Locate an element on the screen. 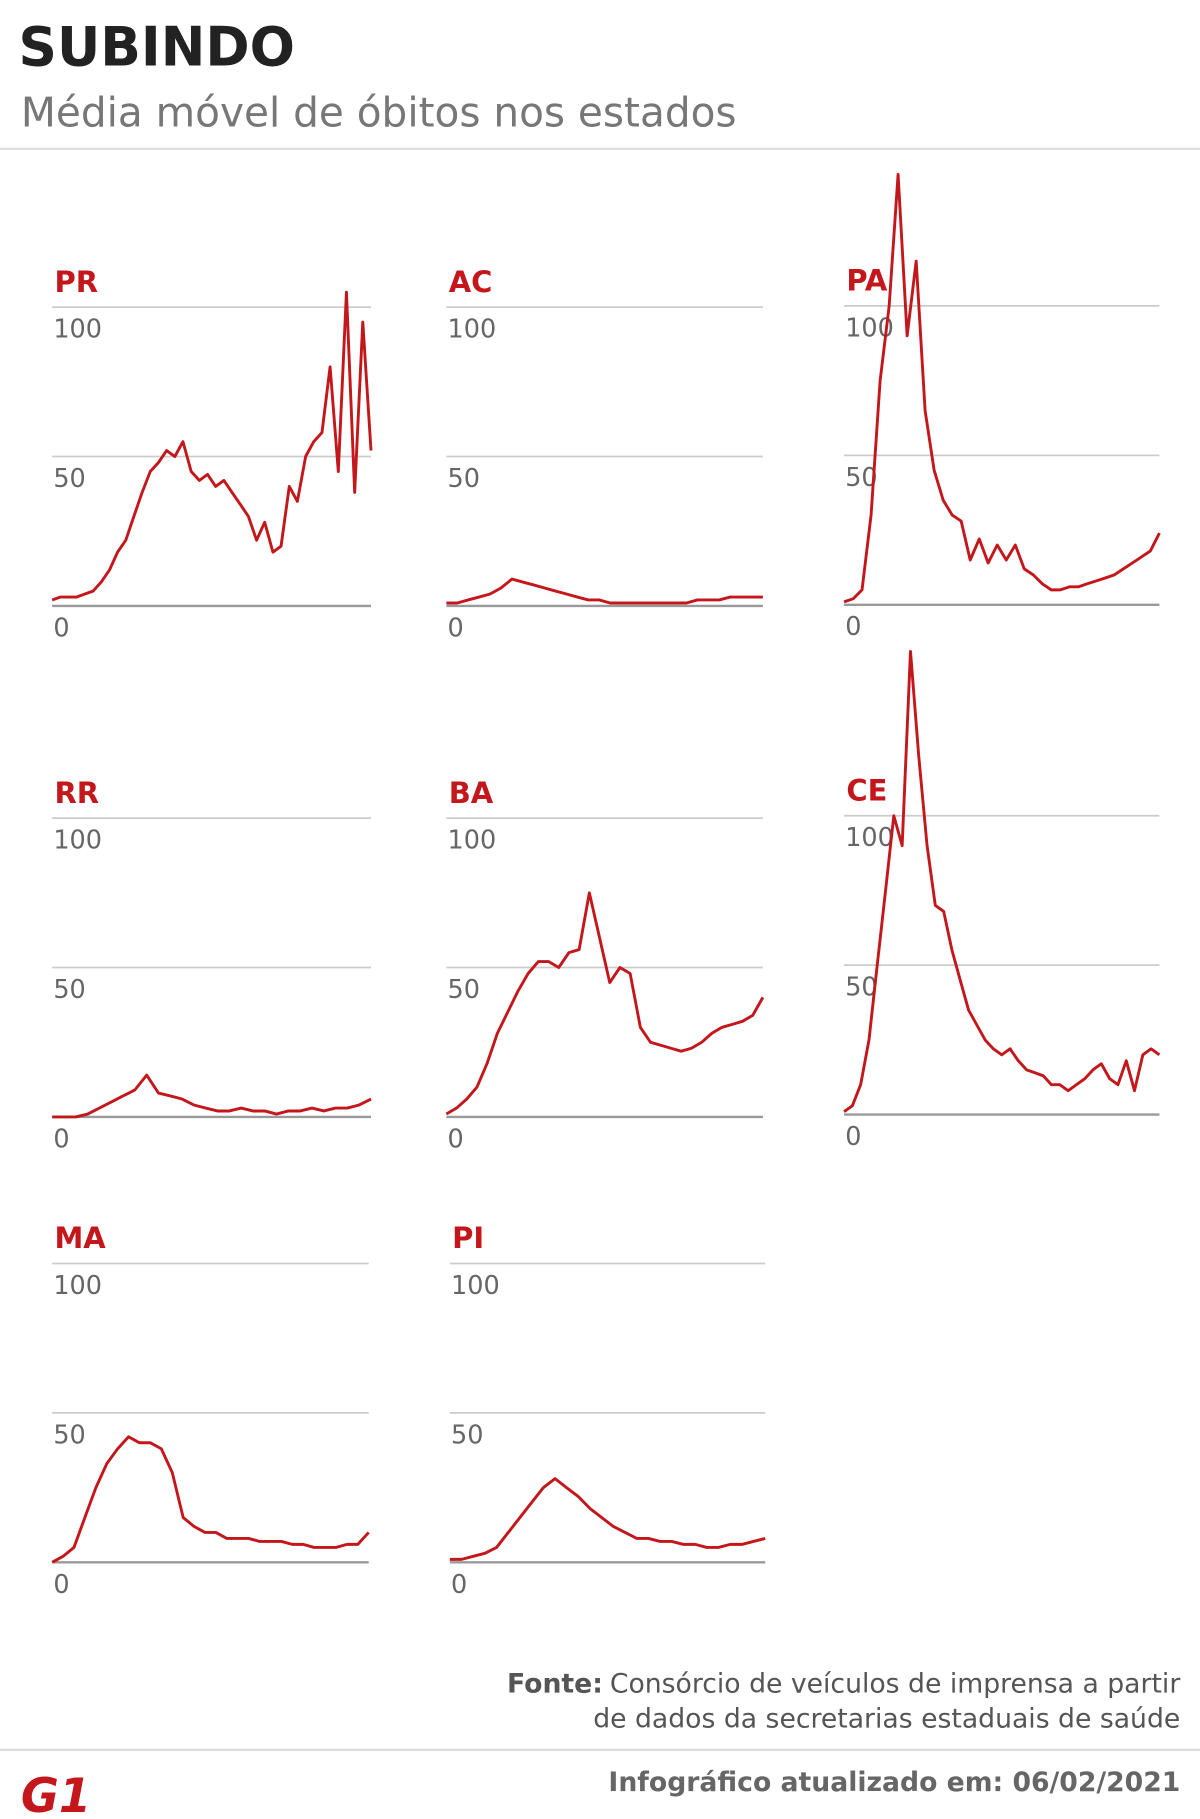 The image size is (1200, 1819). panel-title: AC is located at coordinates (471, 282).